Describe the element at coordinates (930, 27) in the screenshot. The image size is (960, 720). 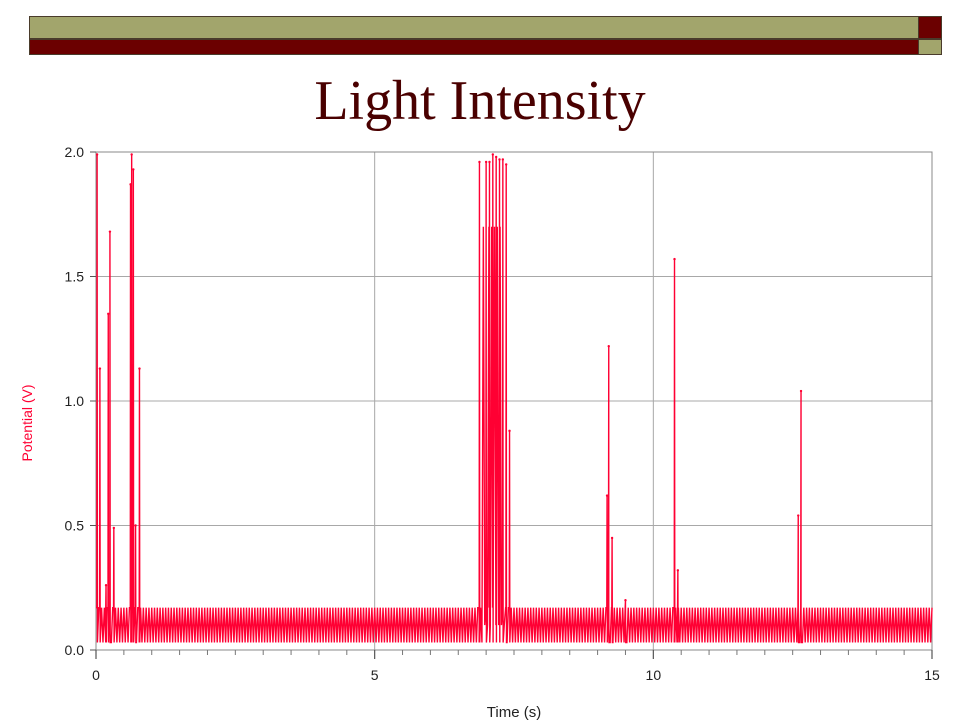
I see `header-square-maroon` at that location.